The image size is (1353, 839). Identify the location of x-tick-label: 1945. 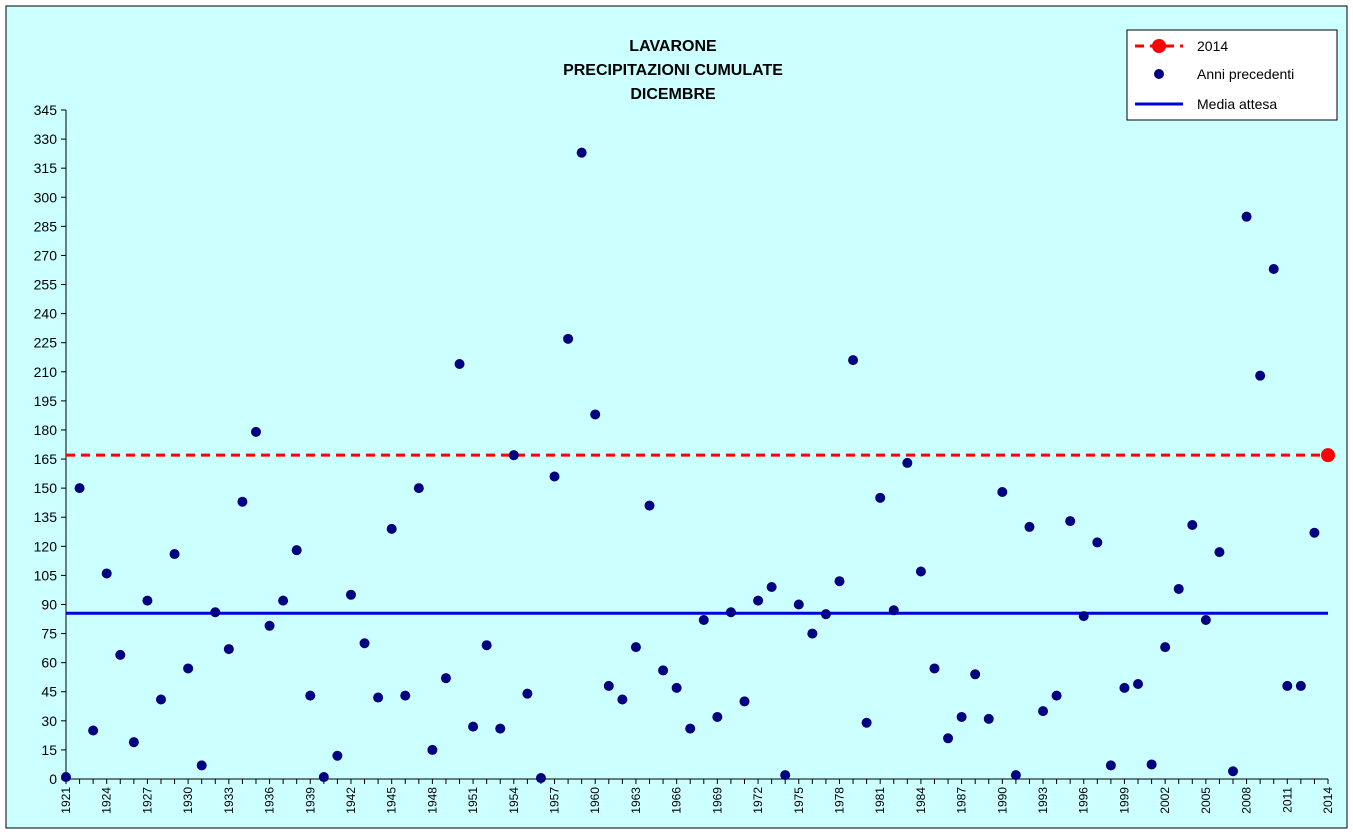
(392, 800).